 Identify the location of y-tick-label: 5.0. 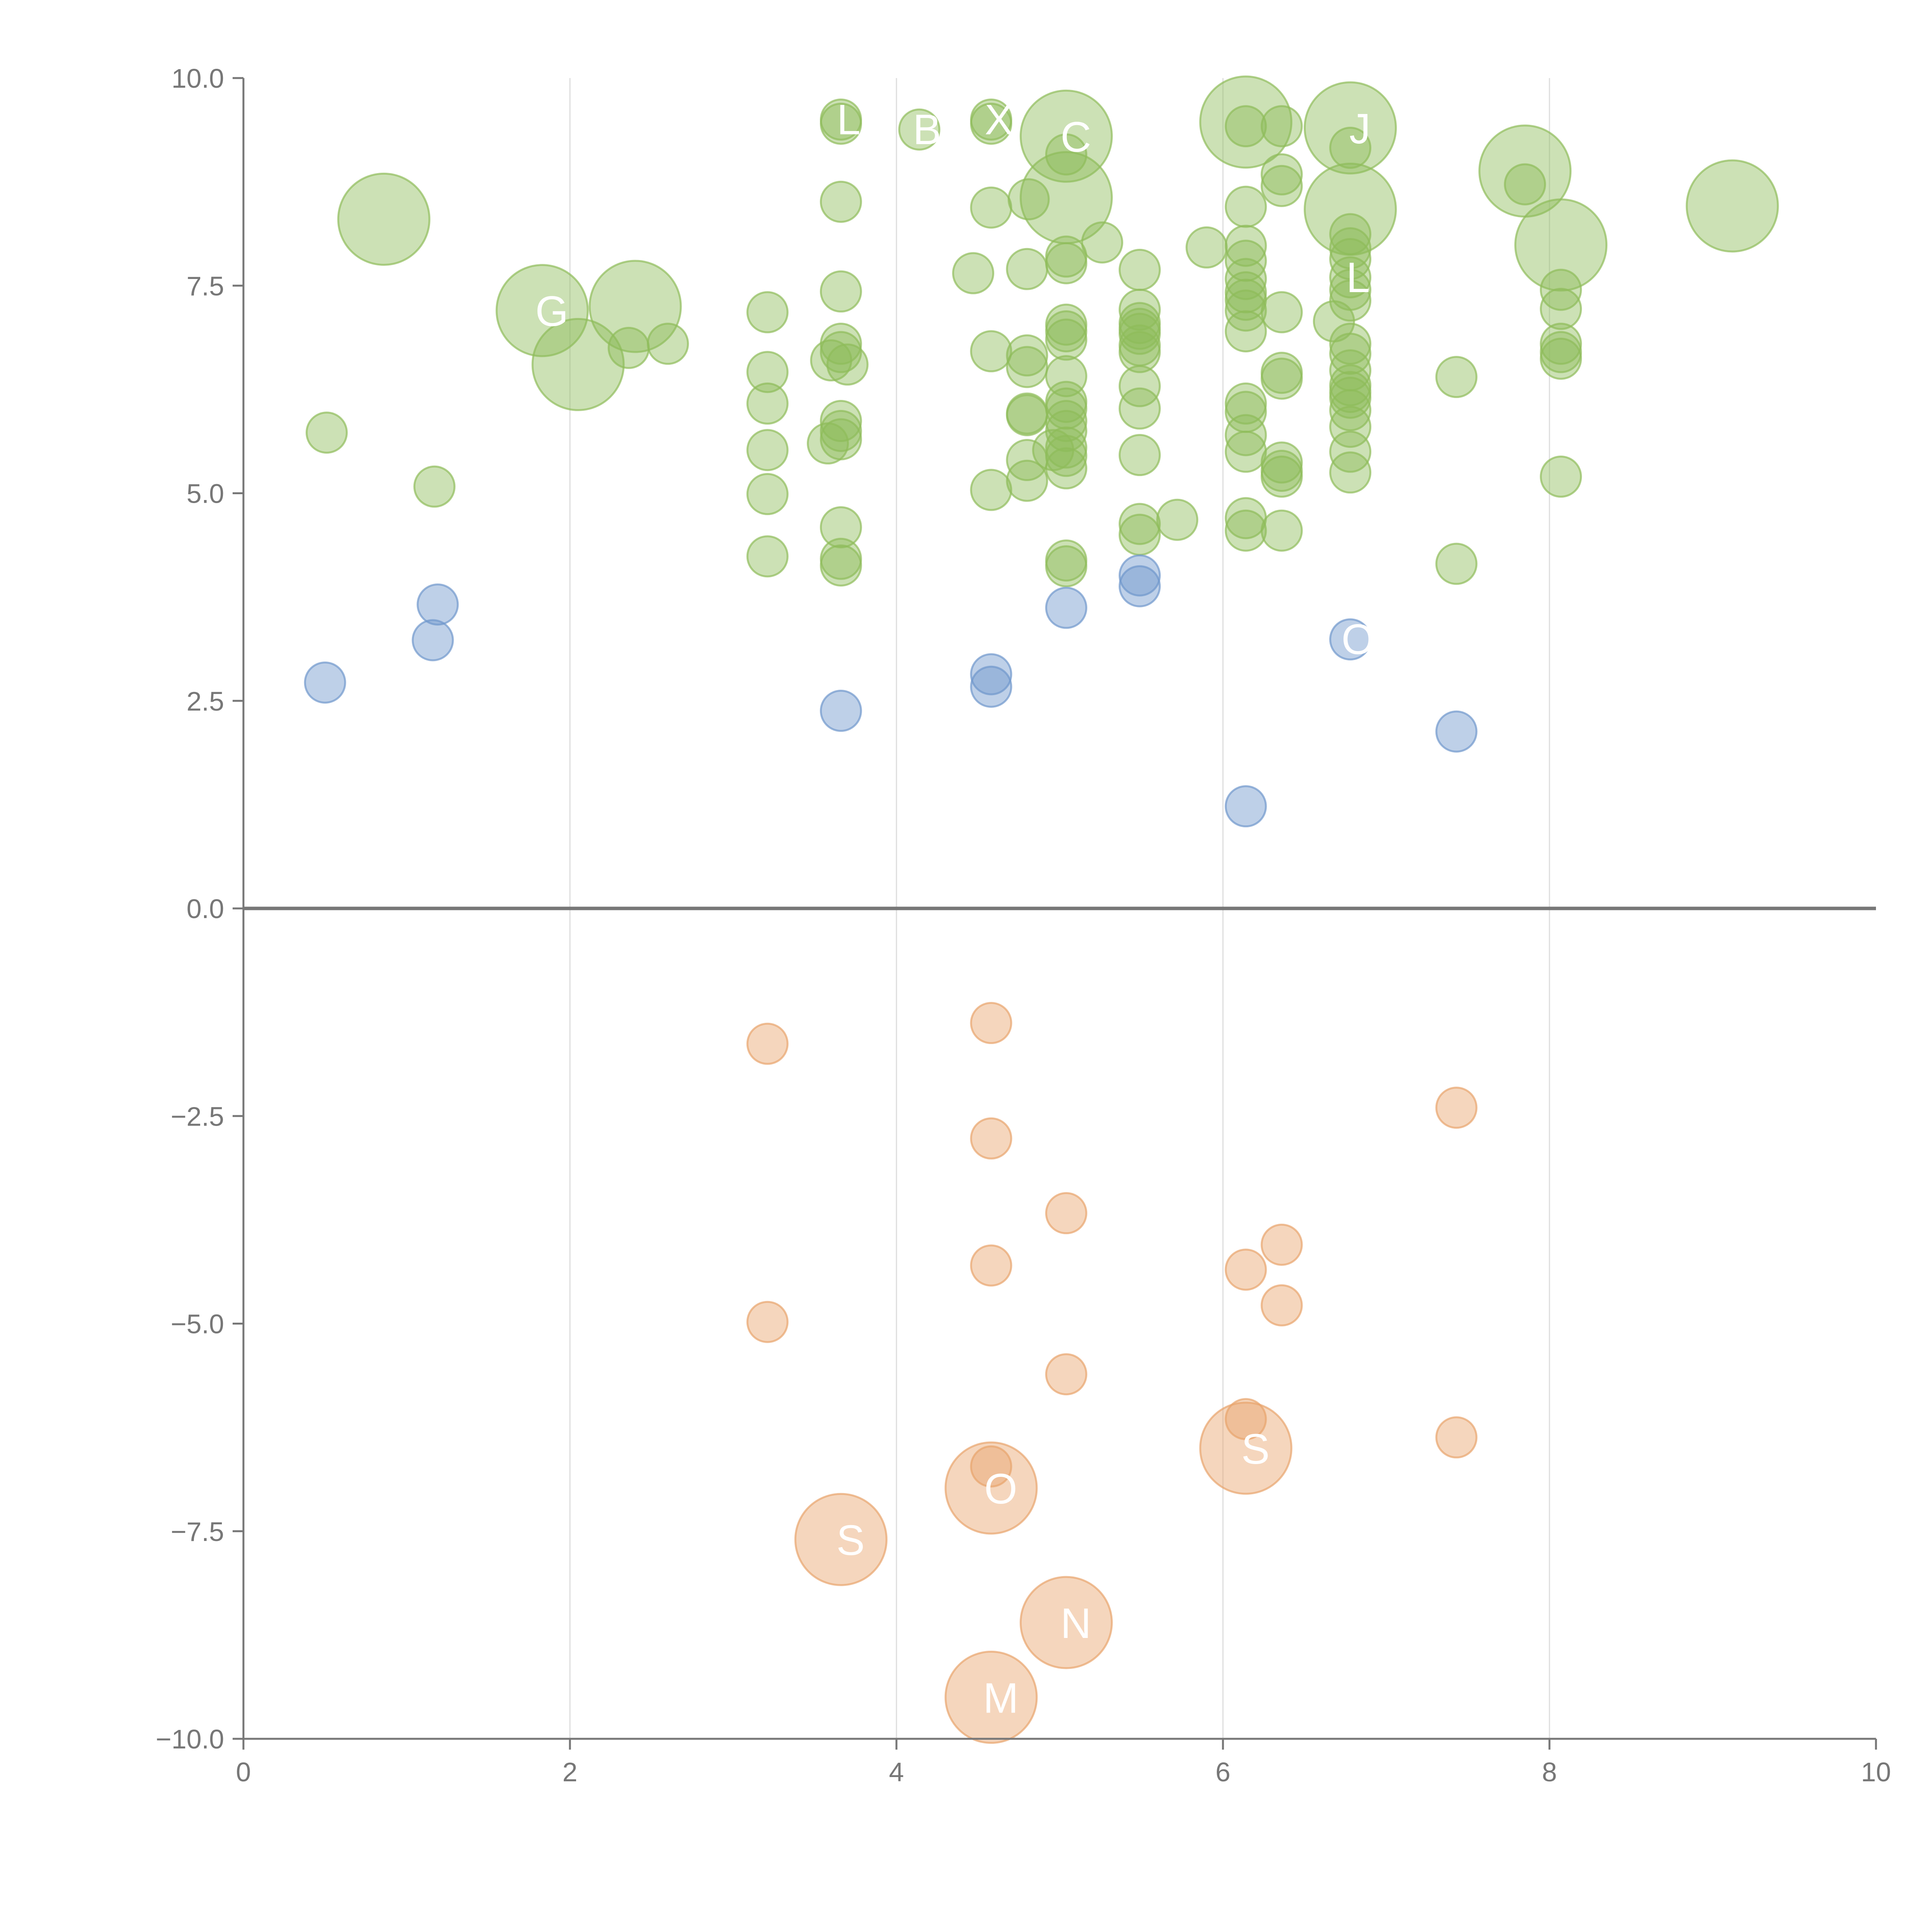
(205, 494).